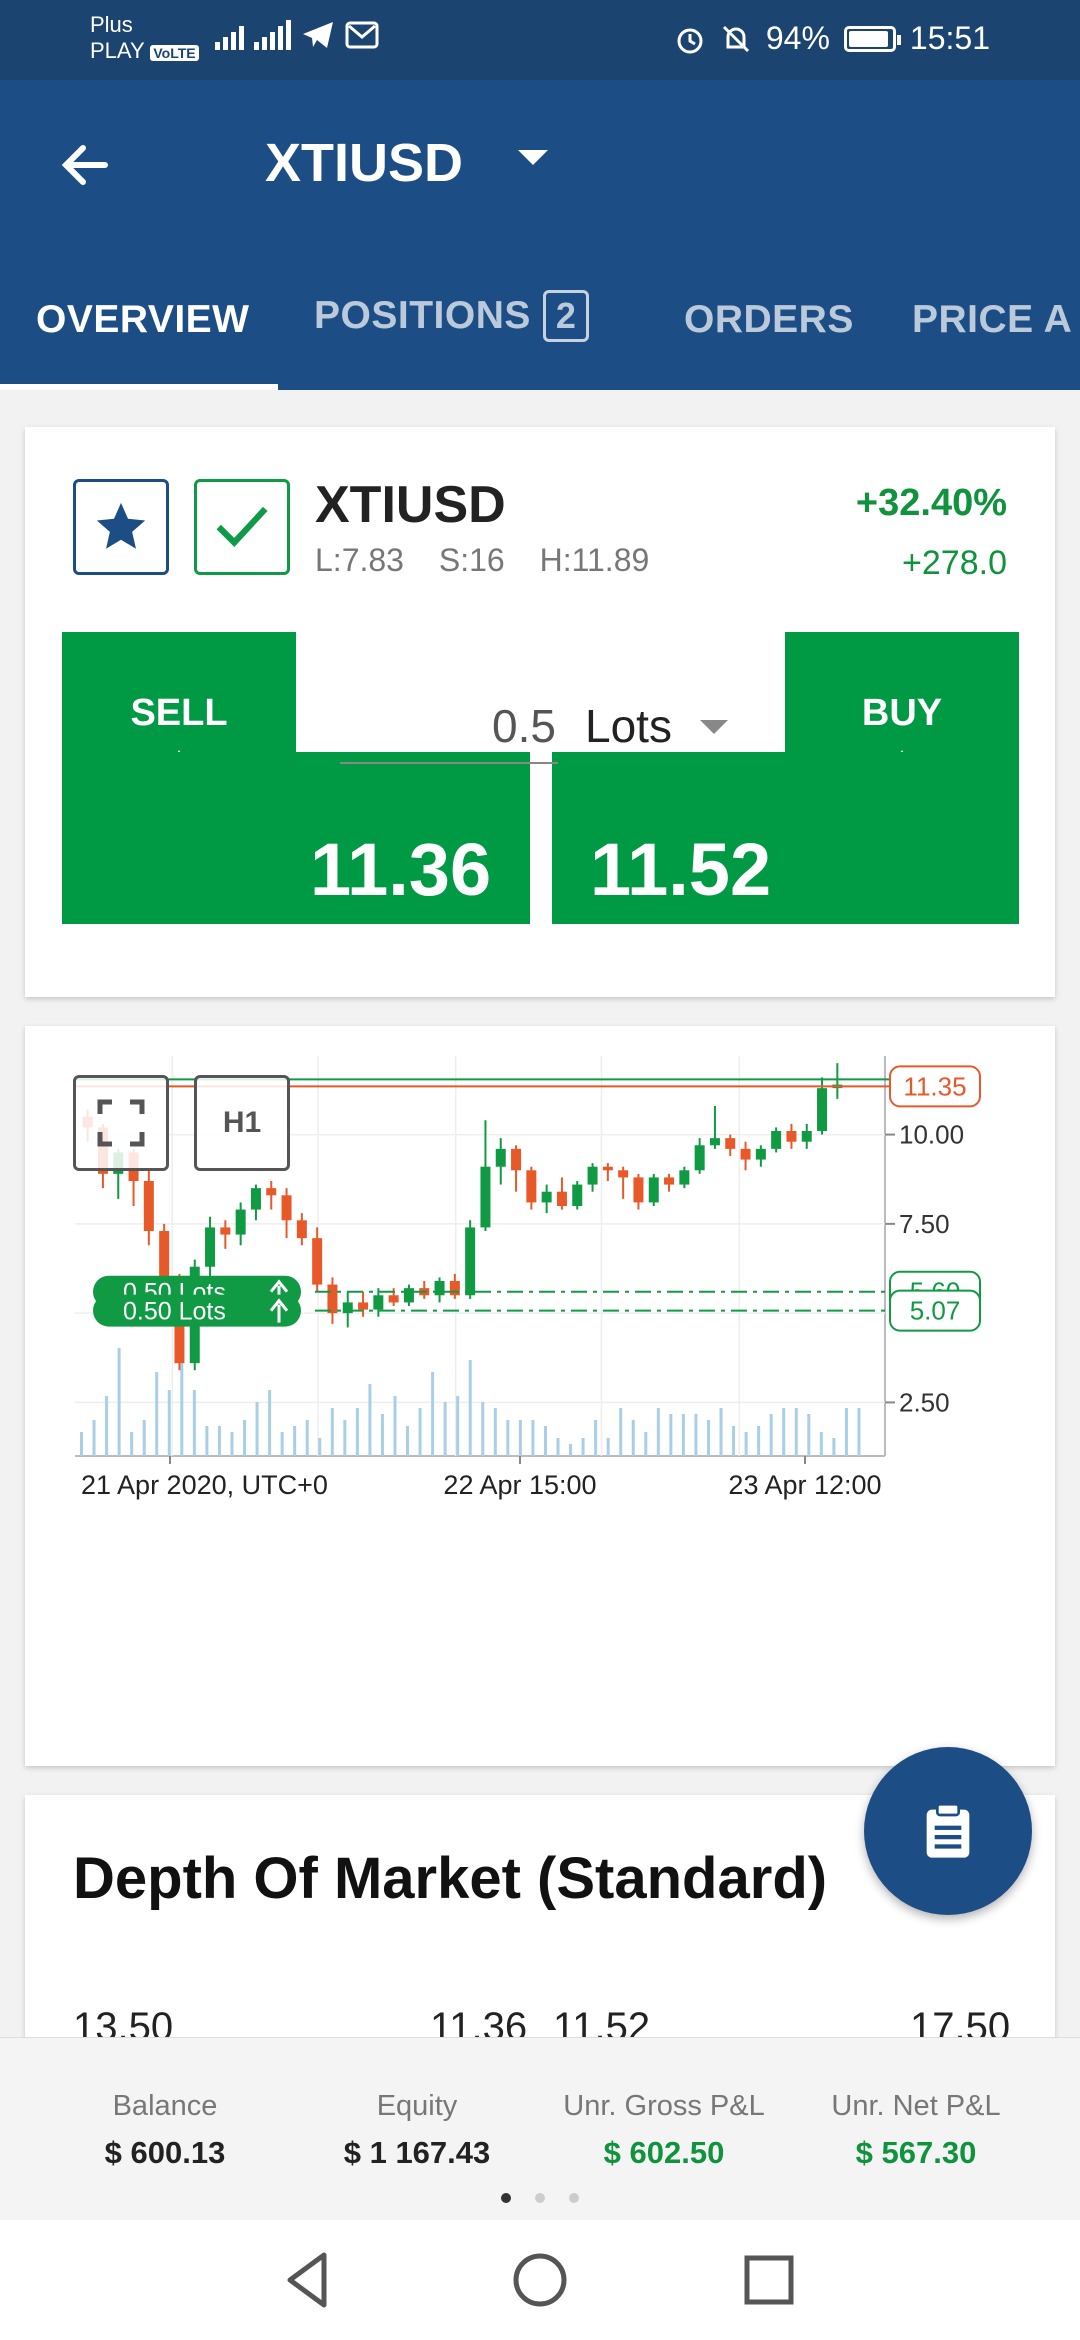 The width and height of the screenshot is (1080, 2340). I want to click on tab-orders: ORDERS, so click(769, 319).